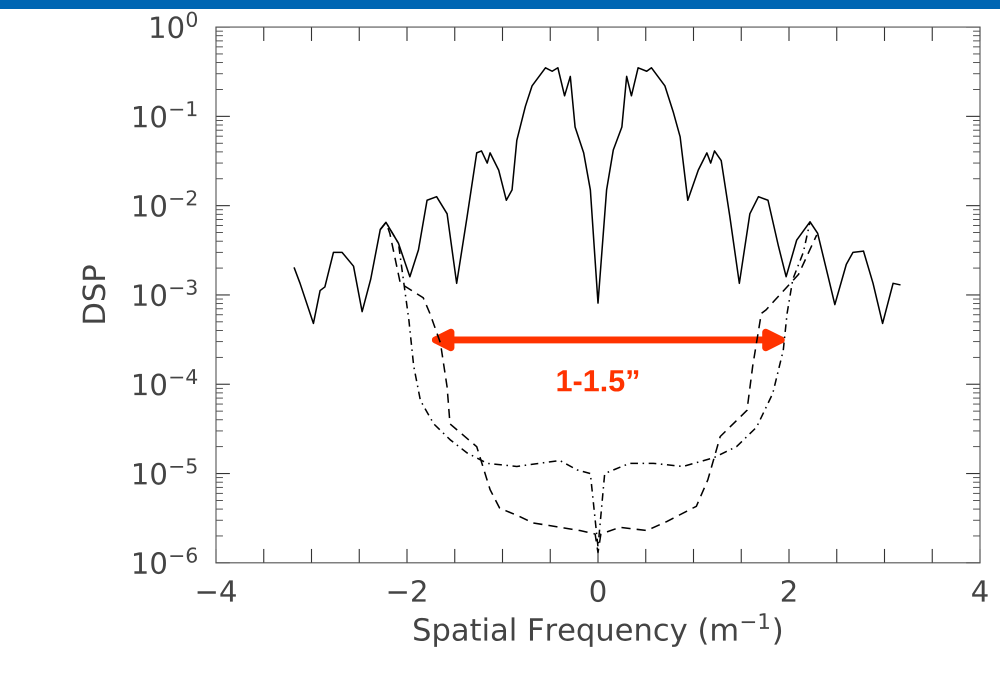  Describe the element at coordinates (597, 381) in the screenshot. I see `annotation: 1-1.5”` at that location.